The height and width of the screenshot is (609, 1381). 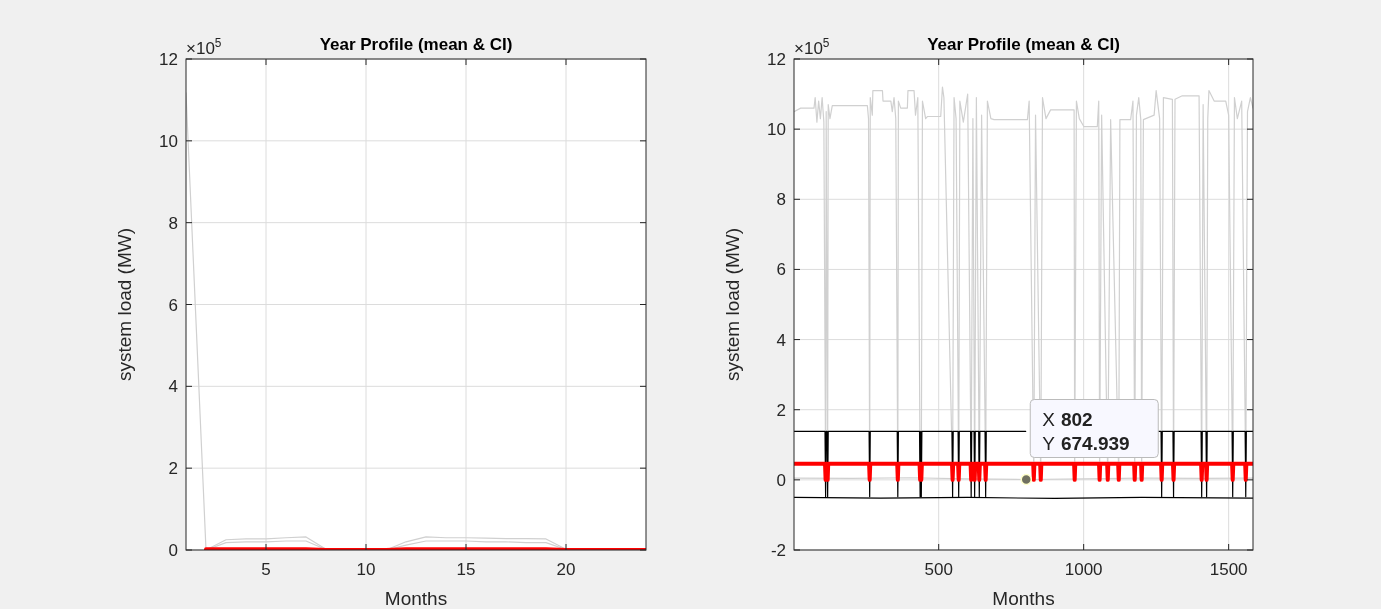 I want to click on x-tick-label: 1500, so click(x=1228, y=569).